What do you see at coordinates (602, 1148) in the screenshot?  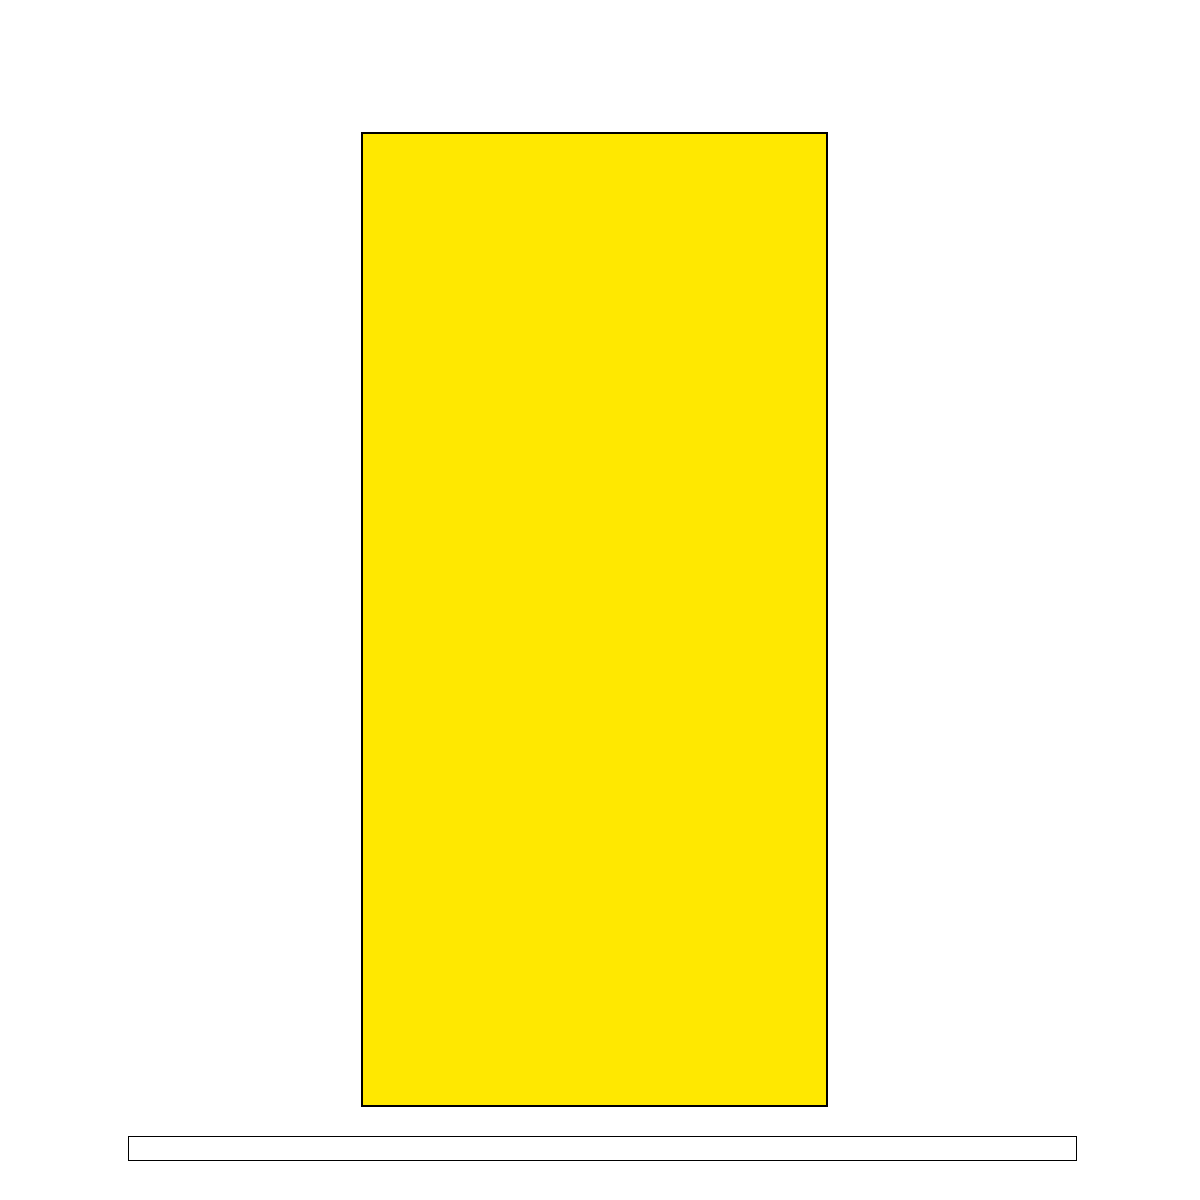 I see `colorbar` at bounding box center [602, 1148].